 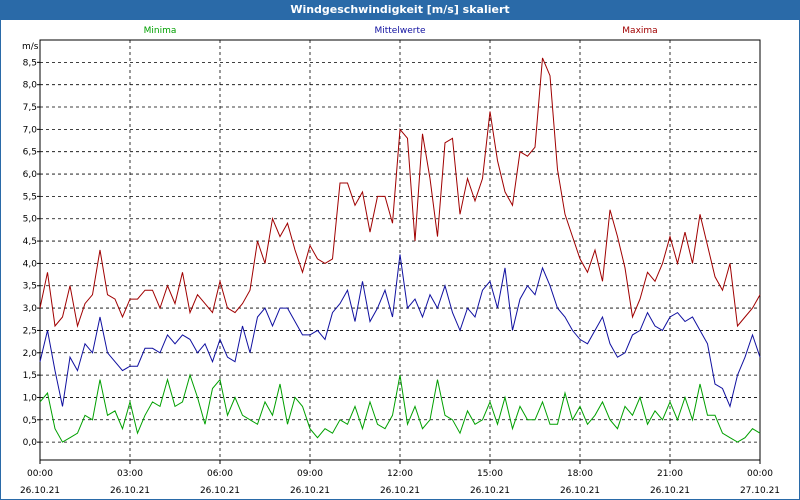 I want to click on y-tick-label: 4,0, so click(x=30, y=264).